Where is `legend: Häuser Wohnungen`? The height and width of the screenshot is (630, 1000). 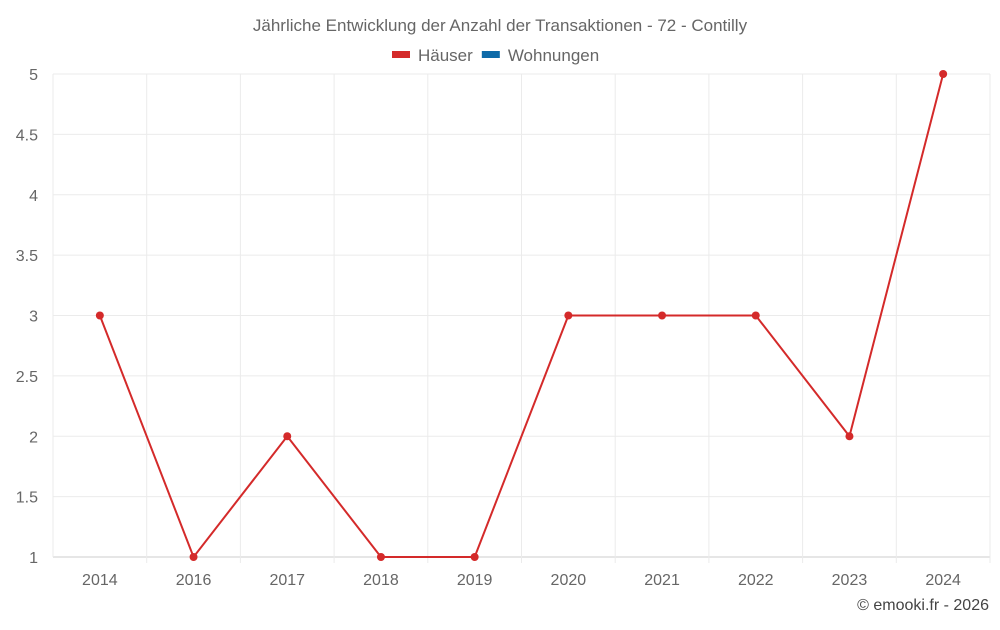
legend: Häuser Wohnungen is located at coordinates (495, 55).